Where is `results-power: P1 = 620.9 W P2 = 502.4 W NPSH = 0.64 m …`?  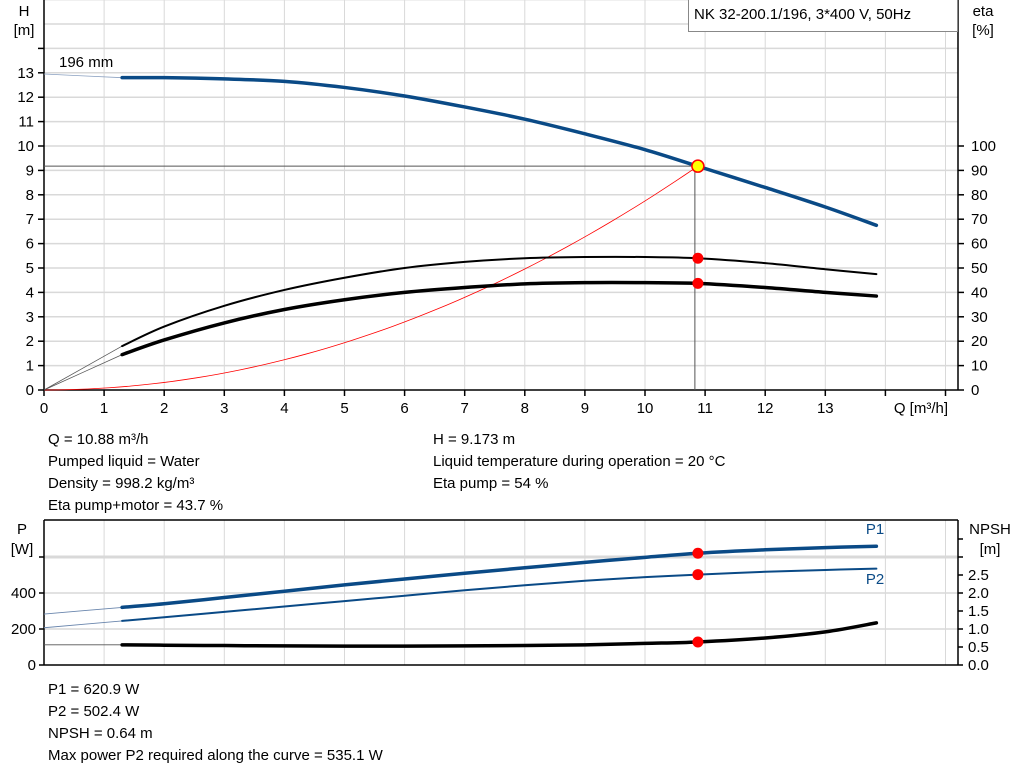
results-power: P1 = 620.9 W P2 = 502.4 W NPSH = 0.64 m … is located at coordinates (215, 723).